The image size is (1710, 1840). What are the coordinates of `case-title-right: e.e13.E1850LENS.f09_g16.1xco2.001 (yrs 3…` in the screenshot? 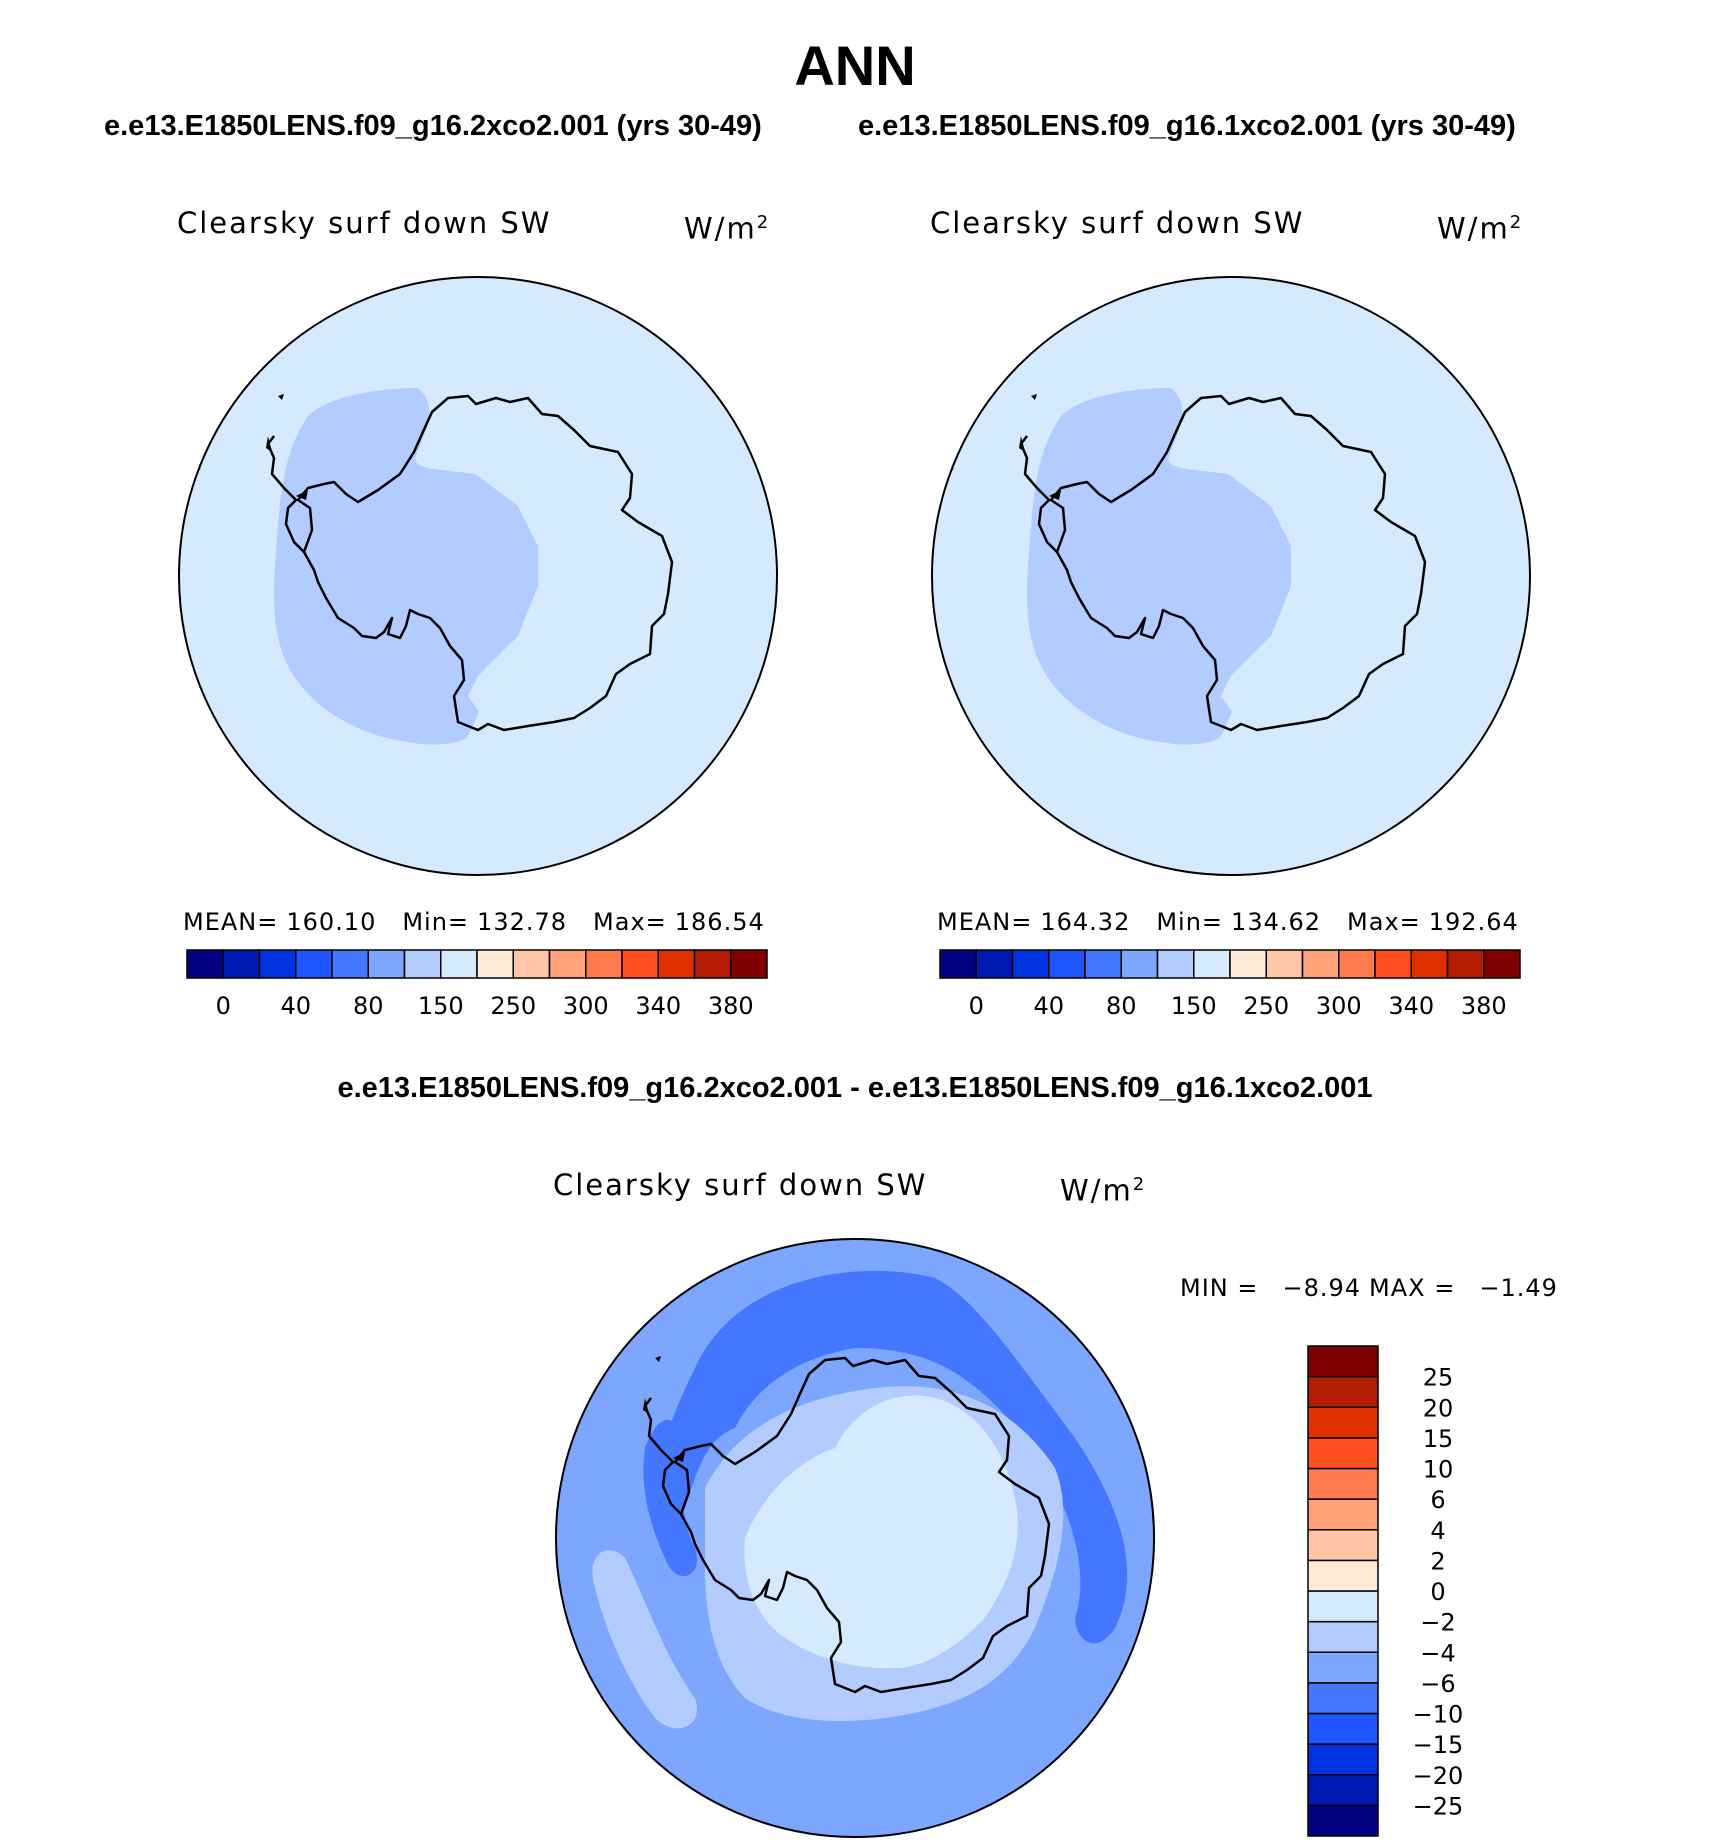 It's located at (1187, 126).